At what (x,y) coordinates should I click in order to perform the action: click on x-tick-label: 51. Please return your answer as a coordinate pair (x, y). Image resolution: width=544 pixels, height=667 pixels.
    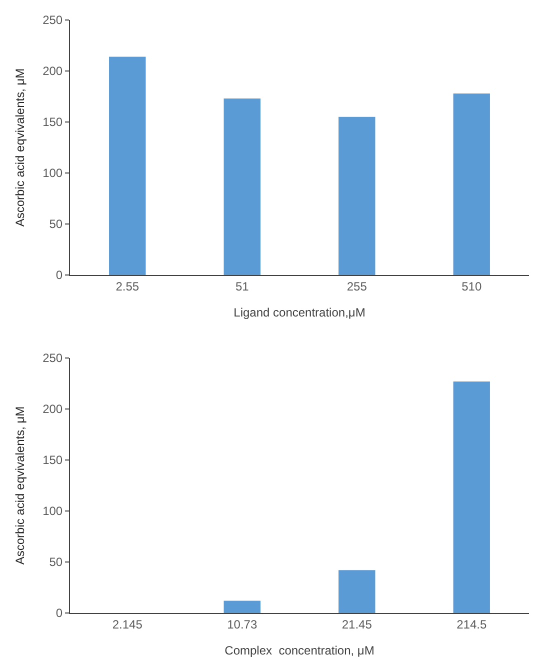
    Looking at the image, I should click on (242, 286).